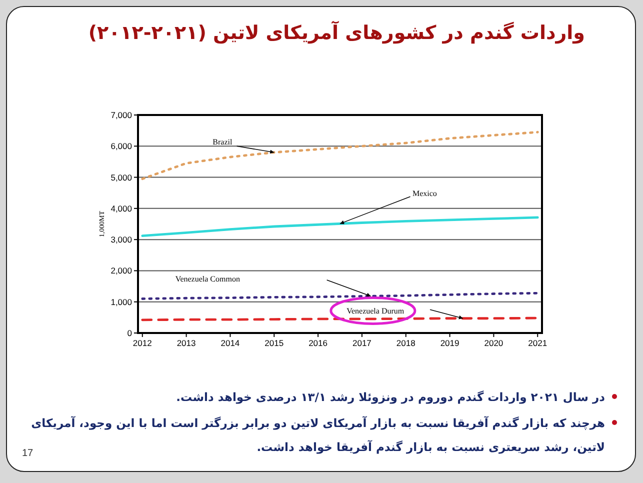  Describe the element at coordinates (222, 142) in the screenshot. I see `series-label: Brazil` at that location.